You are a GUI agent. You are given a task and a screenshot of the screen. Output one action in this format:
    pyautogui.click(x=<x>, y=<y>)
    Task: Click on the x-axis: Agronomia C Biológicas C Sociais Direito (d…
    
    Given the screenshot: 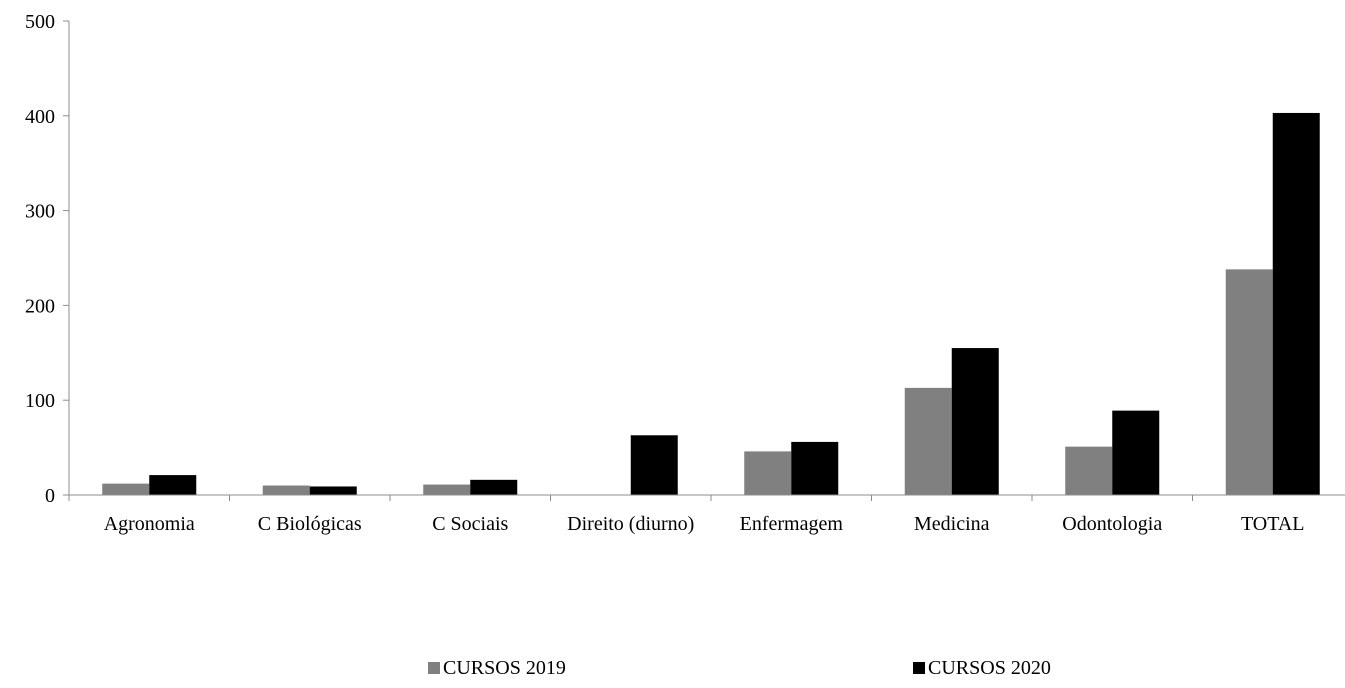 What is the action you would take?
    pyautogui.click(x=706, y=514)
    